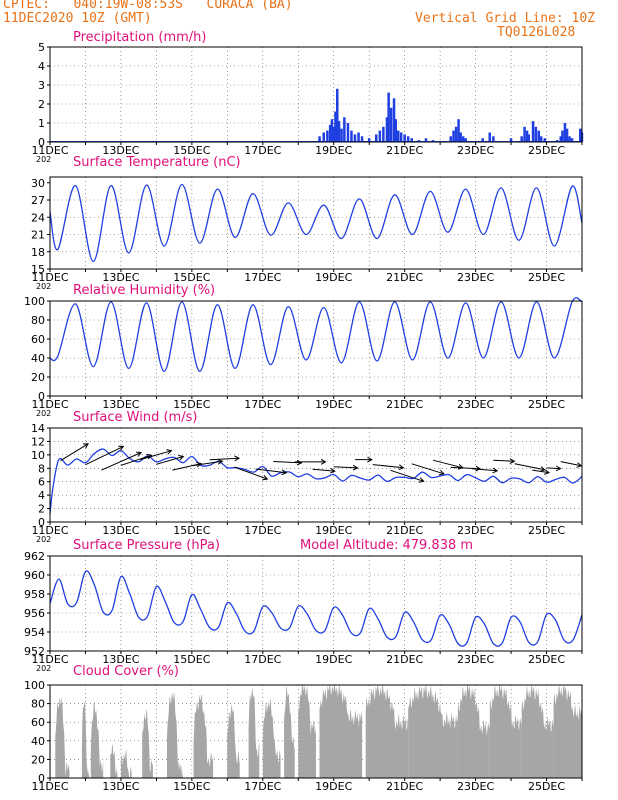 This screenshot has height=800, width=618. I want to click on y-tick-label: 952, so click(34, 651).